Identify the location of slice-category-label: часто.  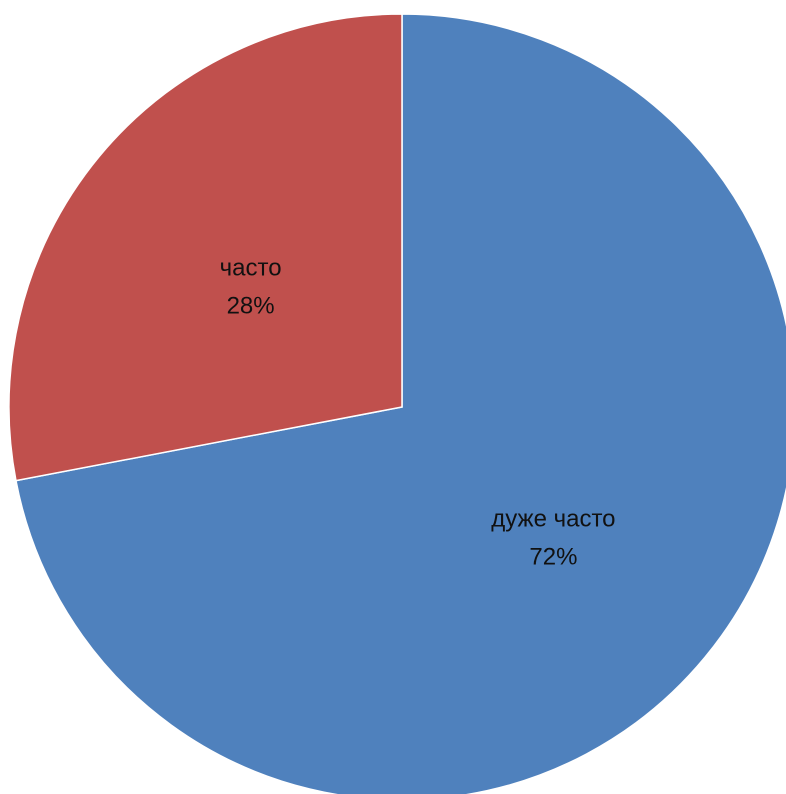
(251, 268).